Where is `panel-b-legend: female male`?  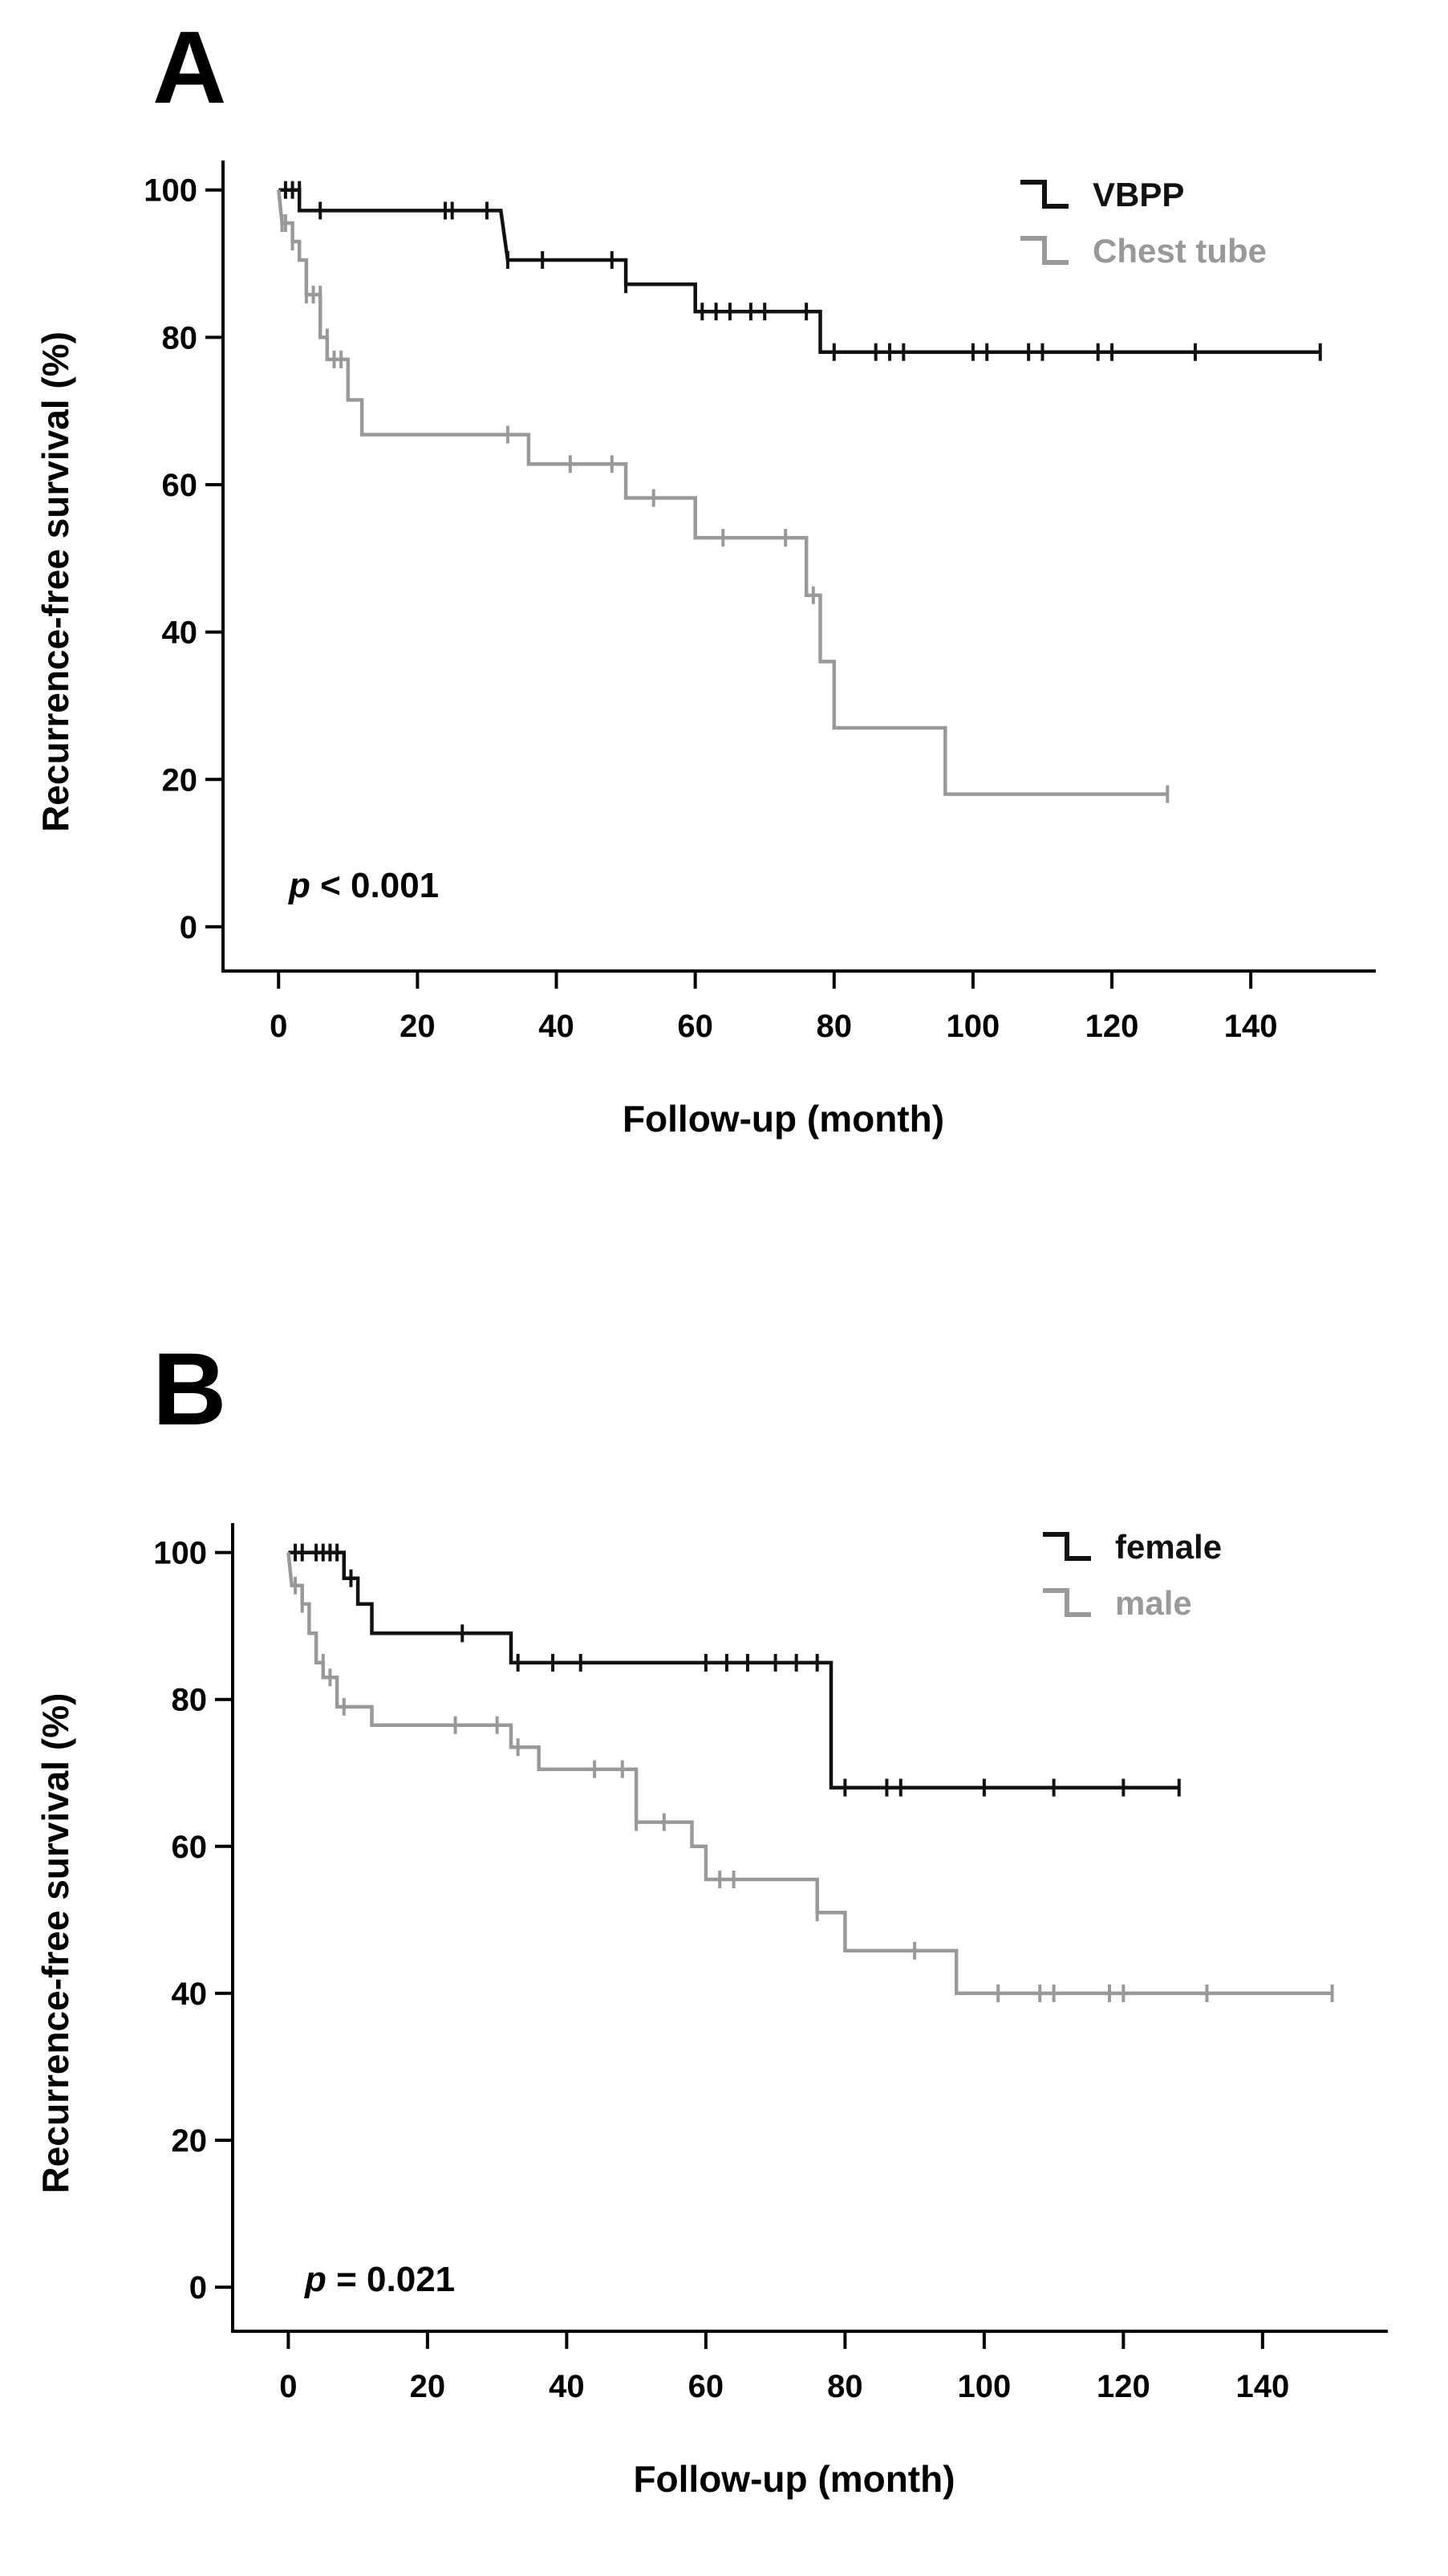
panel-b-legend: female male is located at coordinates (1132, 1575).